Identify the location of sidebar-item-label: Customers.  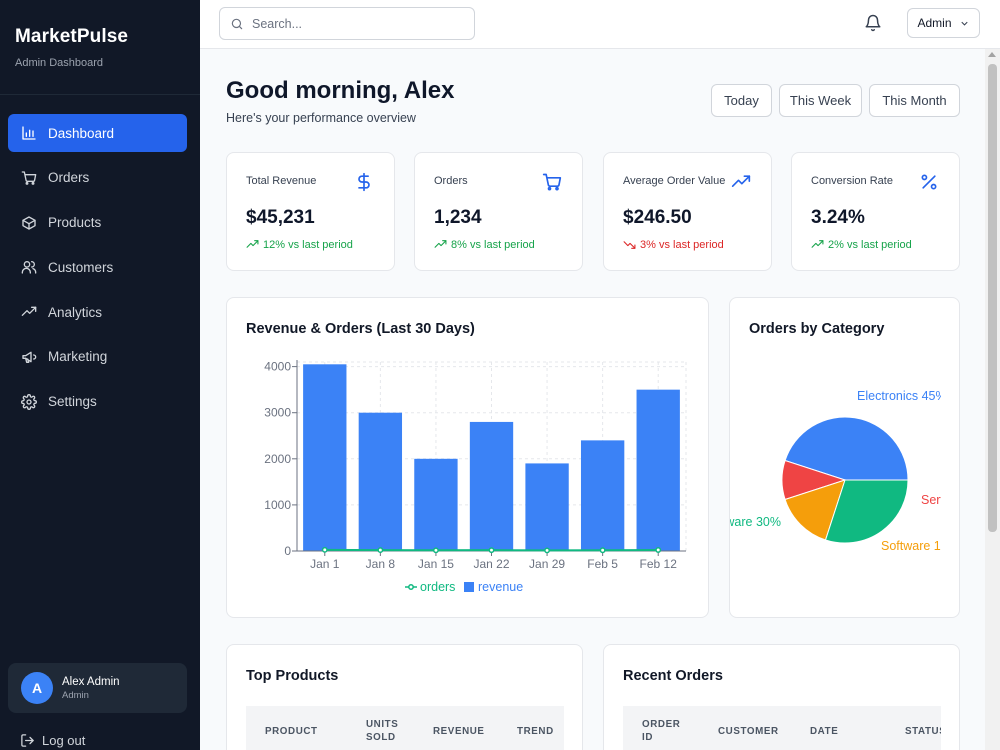
(81, 267).